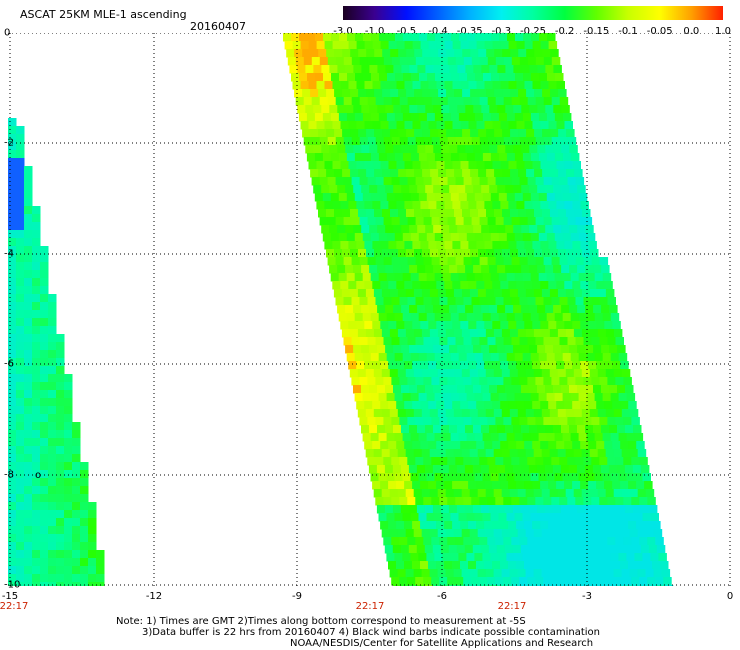 This screenshot has height=650, width=740. Describe the element at coordinates (564, 31) in the screenshot. I see `colorbar-label: -0.2` at that location.